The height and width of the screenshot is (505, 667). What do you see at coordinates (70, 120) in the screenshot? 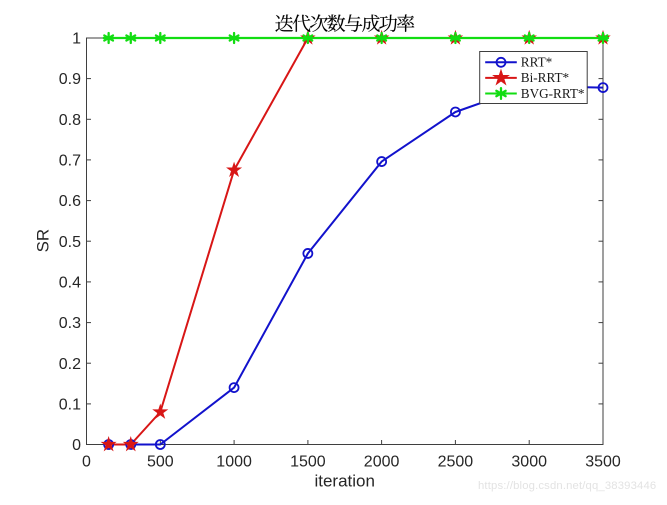
I see `svg-text: 0.8` at bounding box center [70, 120].